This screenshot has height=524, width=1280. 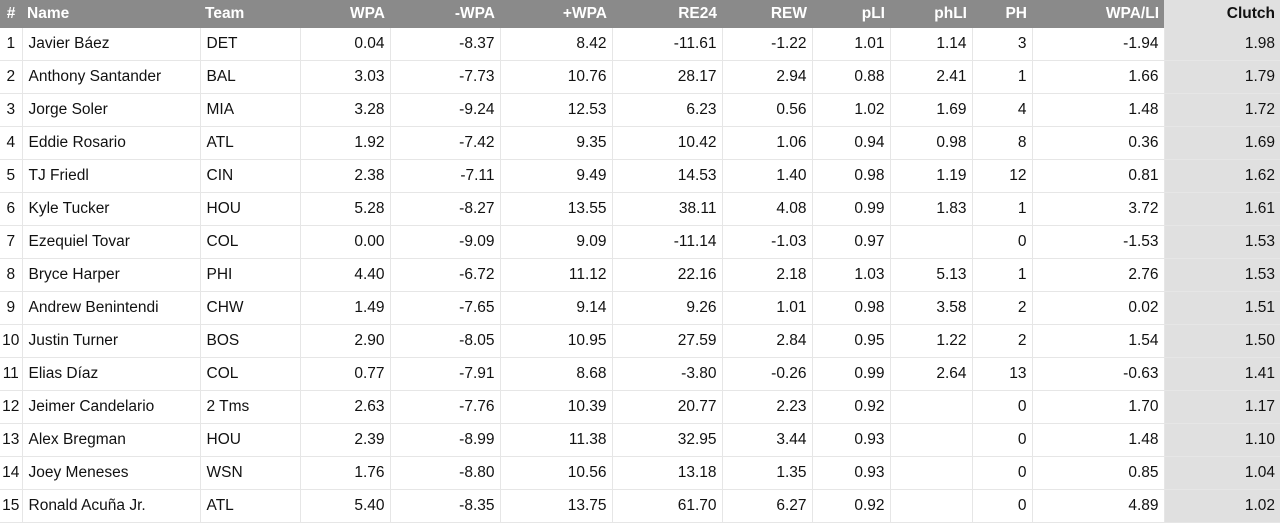 What do you see at coordinates (1222, 506) in the screenshot?
I see `table-cell: 1.02` at bounding box center [1222, 506].